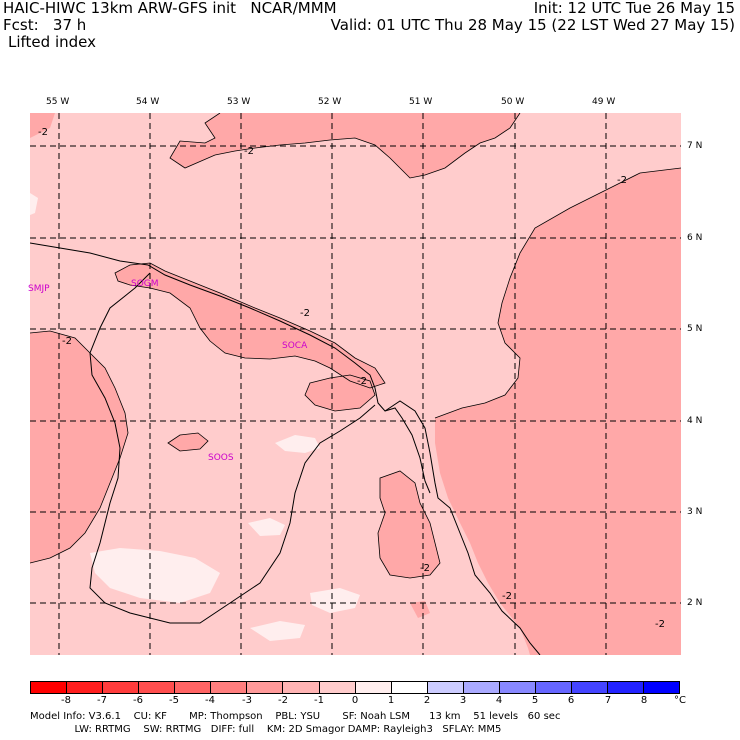  What do you see at coordinates (295, 346) in the screenshot?
I see `station-soca: SOCA` at bounding box center [295, 346].